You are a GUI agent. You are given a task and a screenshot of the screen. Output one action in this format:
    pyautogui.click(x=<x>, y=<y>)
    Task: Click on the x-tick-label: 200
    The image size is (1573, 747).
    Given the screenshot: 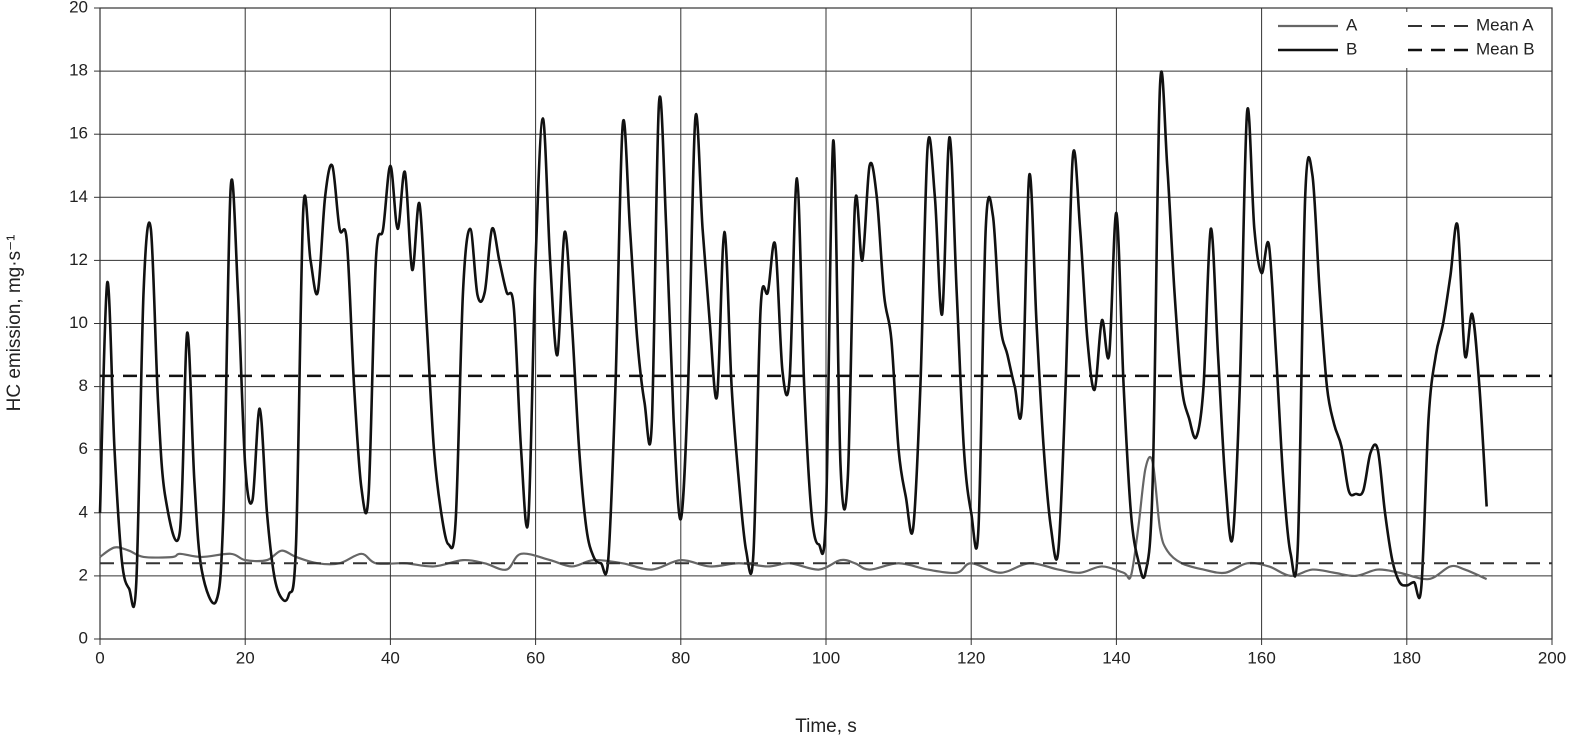 What is the action you would take?
    pyautogui.click(x=1552, y=657)
    